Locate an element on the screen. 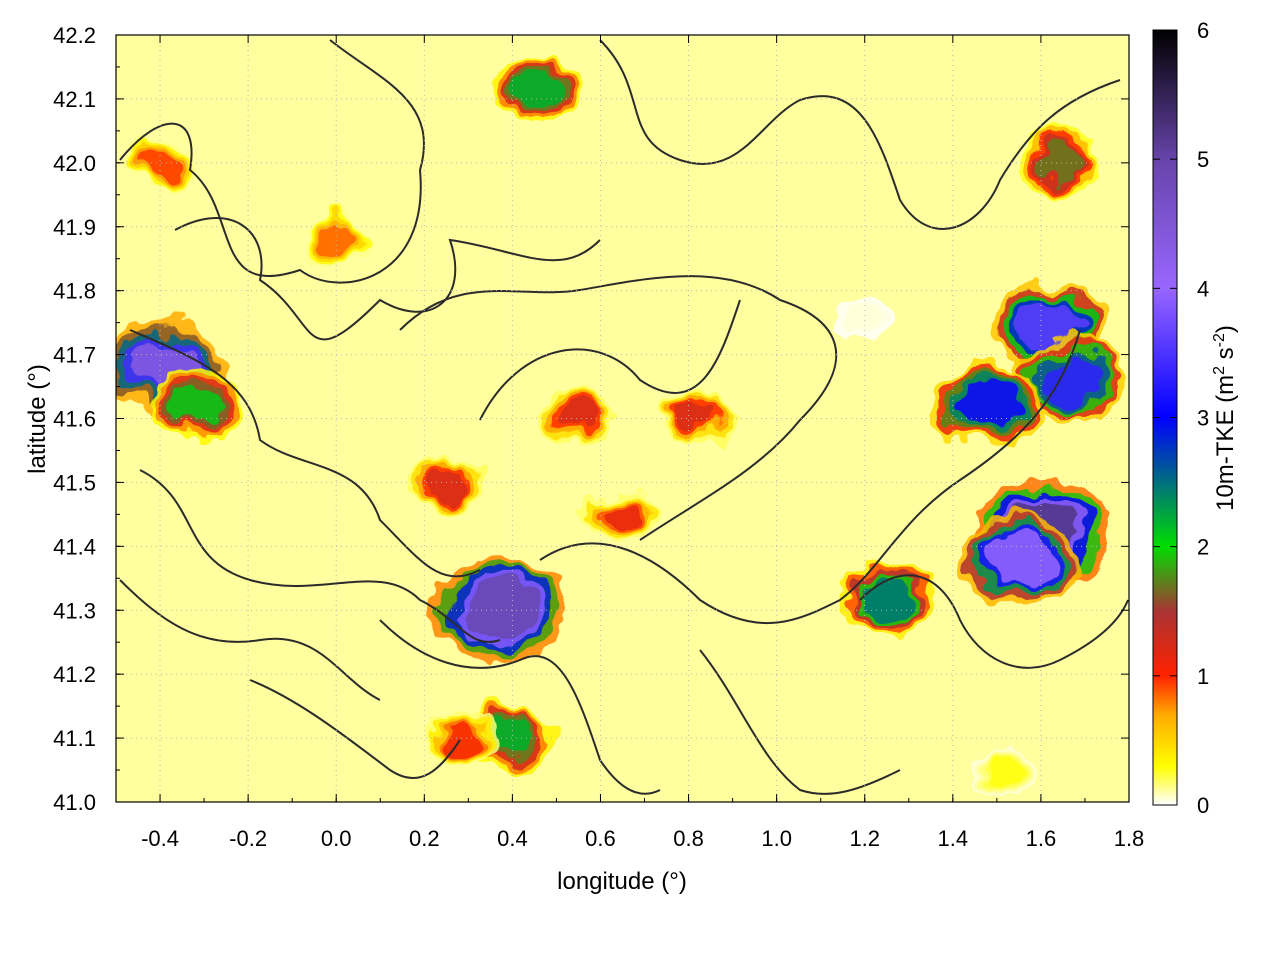 The height and width of the screenshot is (960, 1280). x-tick-label: 0.0 is located at coordinates (336, 838).